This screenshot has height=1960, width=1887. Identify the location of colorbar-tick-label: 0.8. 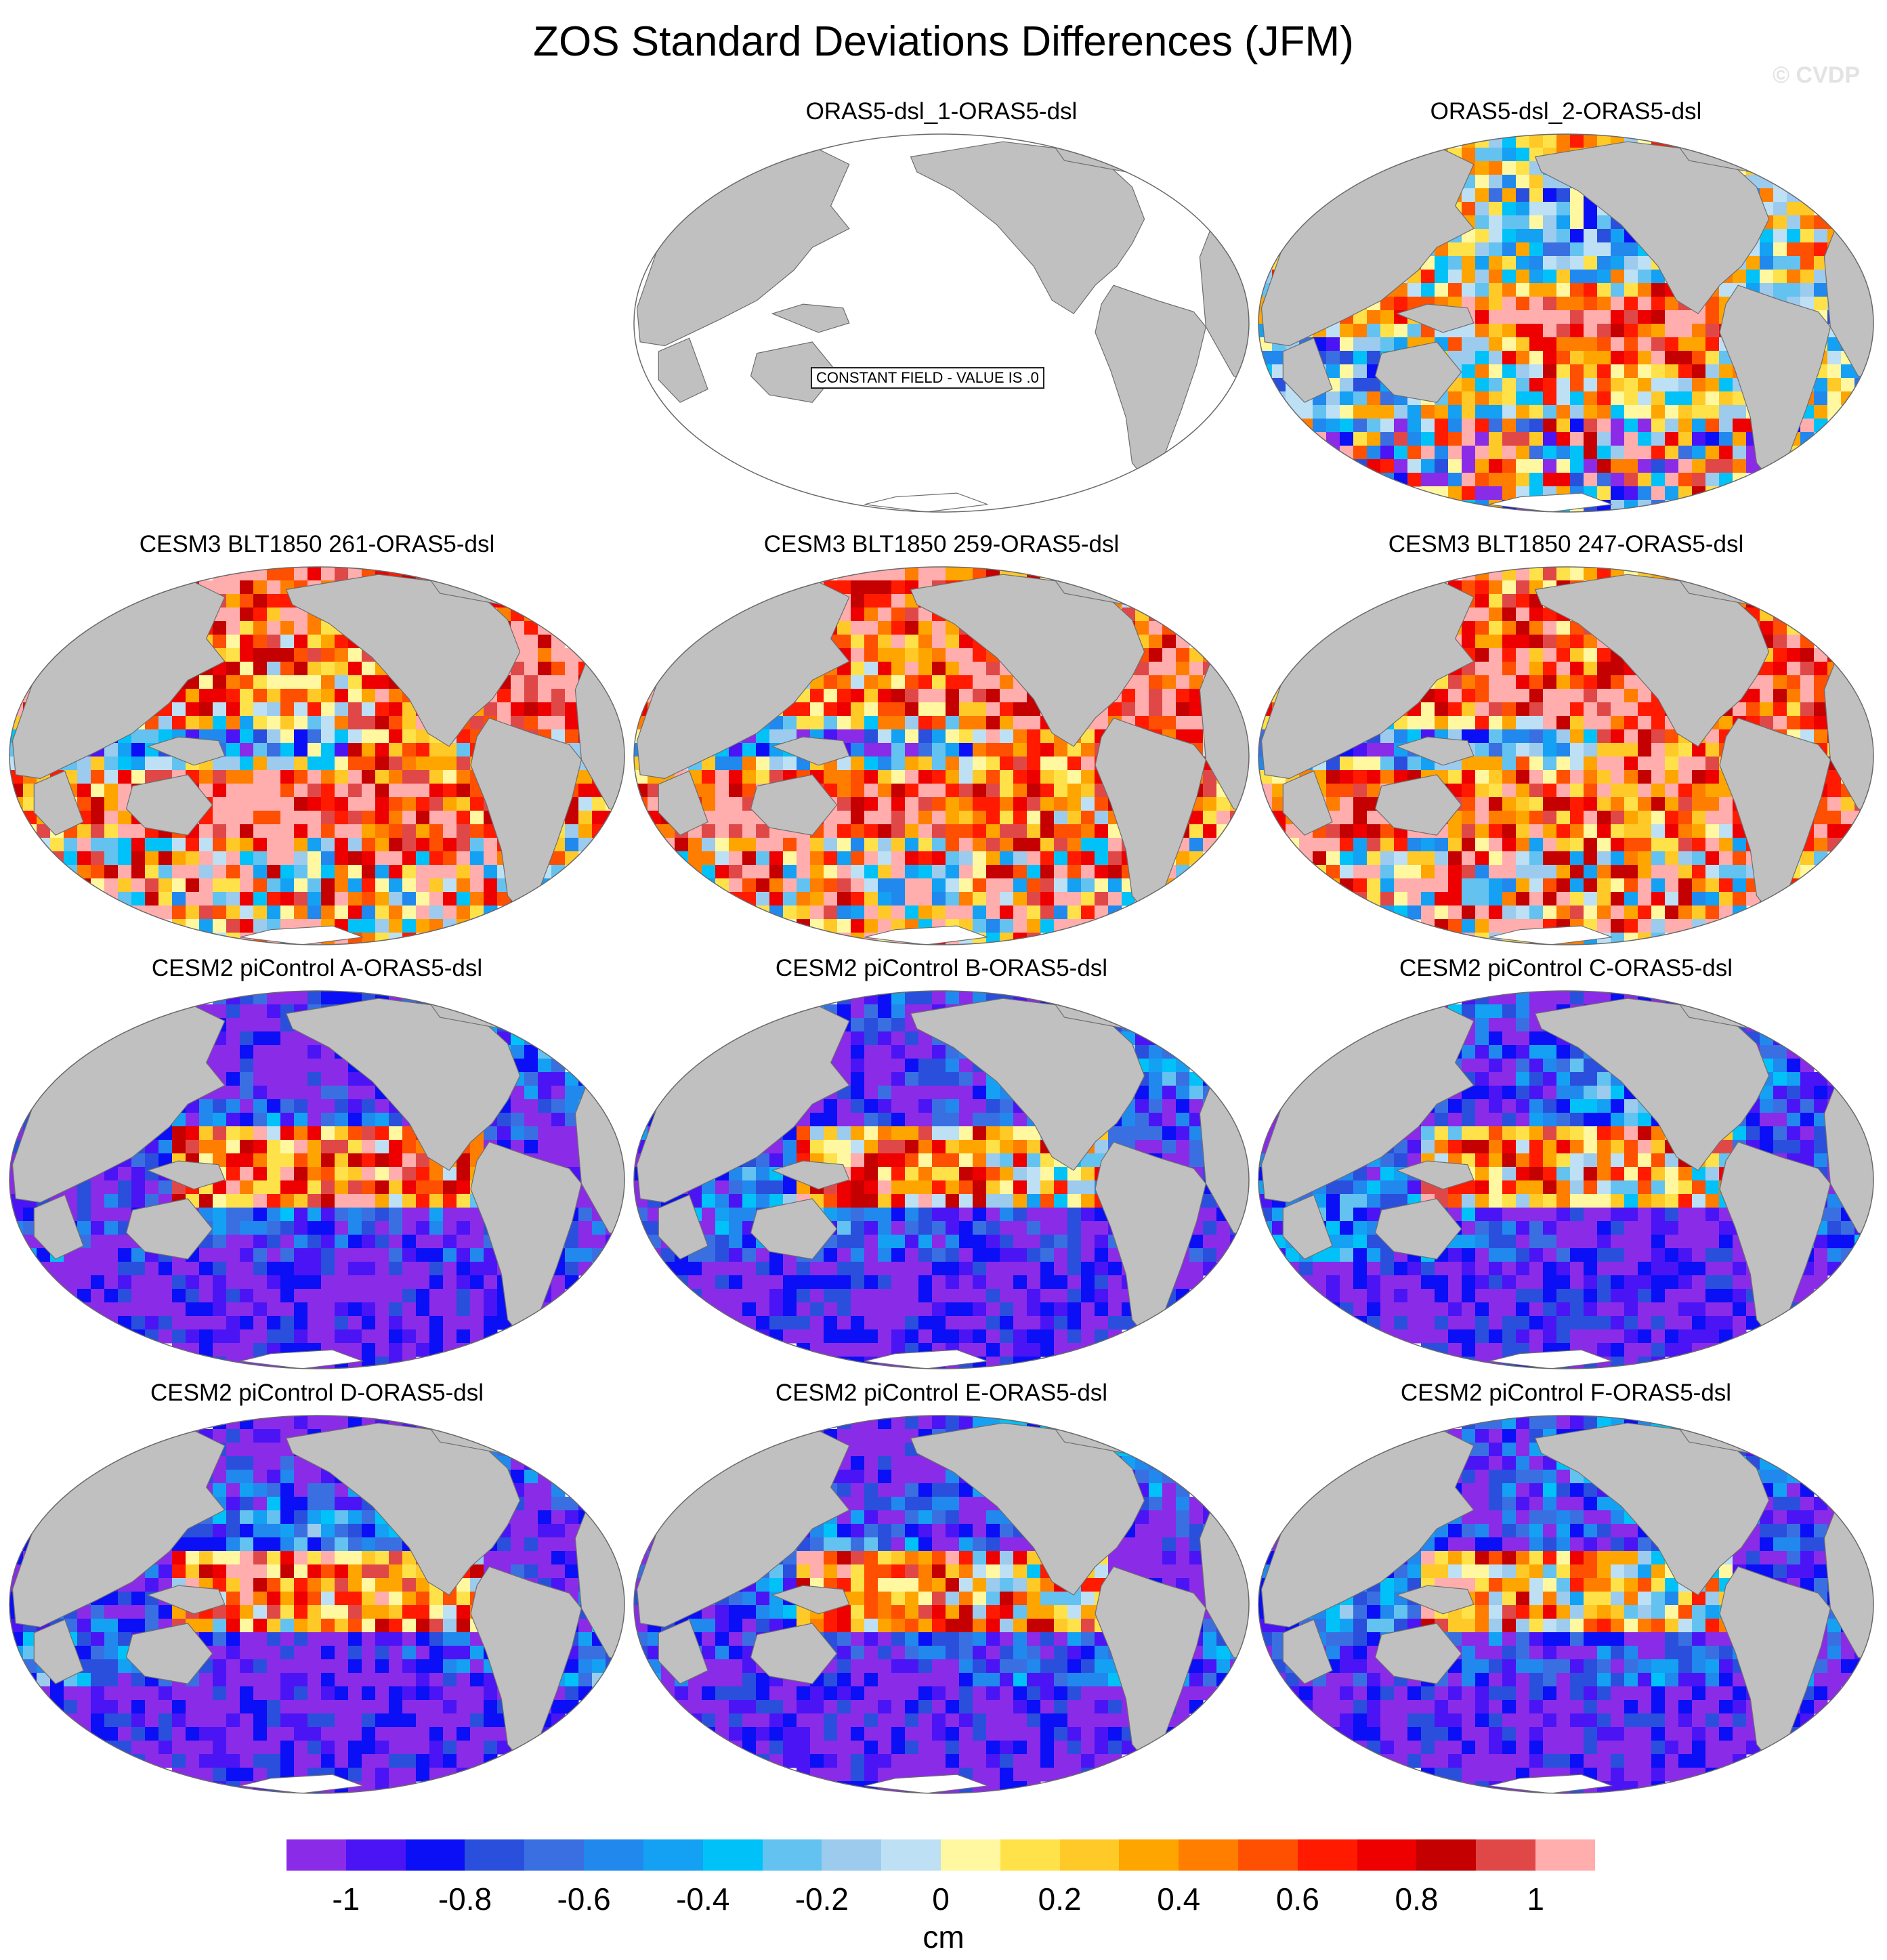
(1417, 1899).